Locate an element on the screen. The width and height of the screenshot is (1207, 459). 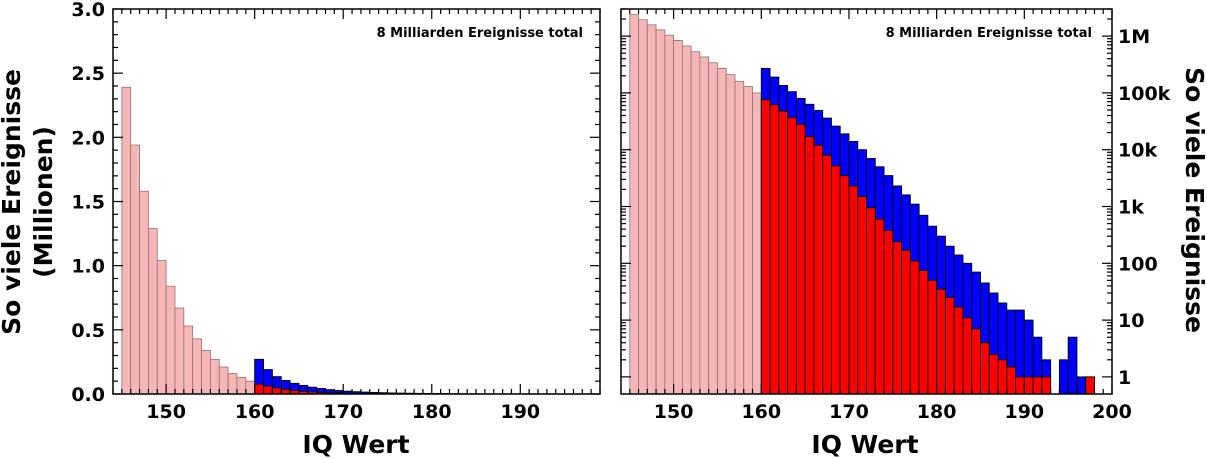
x-tick-label: 200 is located at coordinates (1112, 412).